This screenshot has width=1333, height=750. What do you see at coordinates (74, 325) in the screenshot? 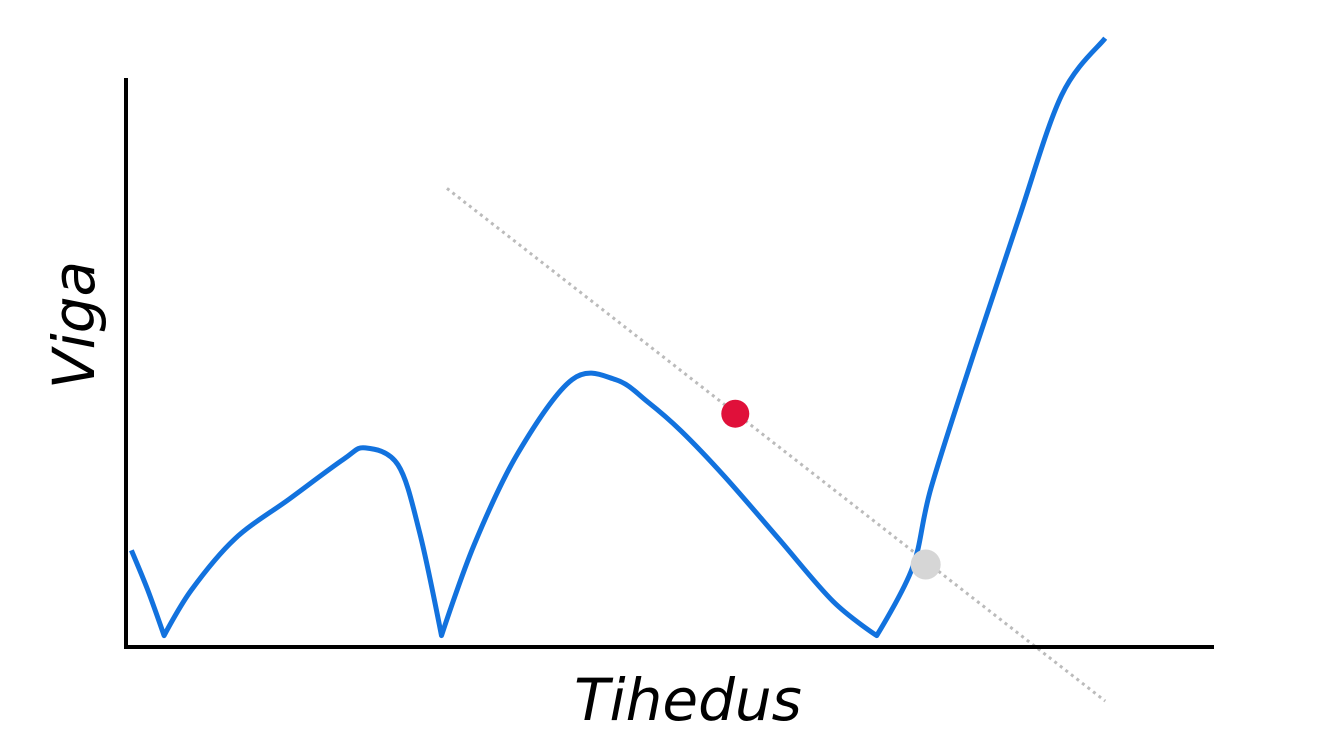
I see `y-axis-label: Viga` at bounding box center [74, 325].